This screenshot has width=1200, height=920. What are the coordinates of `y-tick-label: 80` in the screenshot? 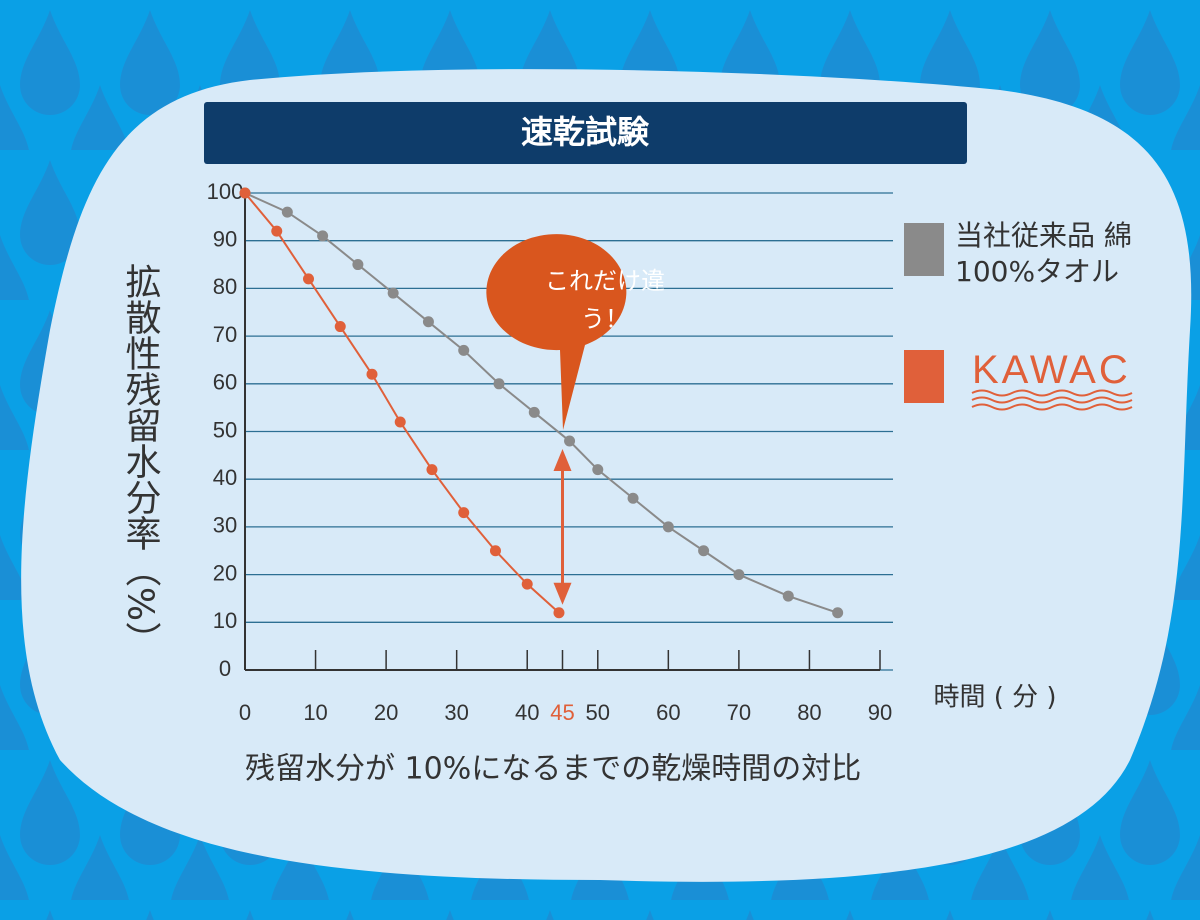 It's located at (225, 286).